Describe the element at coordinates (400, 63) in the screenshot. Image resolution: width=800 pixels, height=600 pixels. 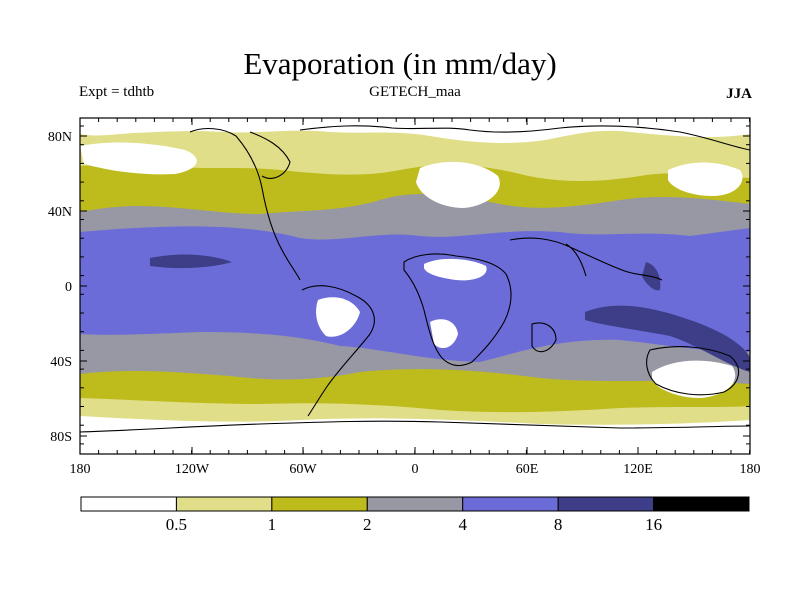
I see `map-title: Evaporation (in mm/day)` at that location.